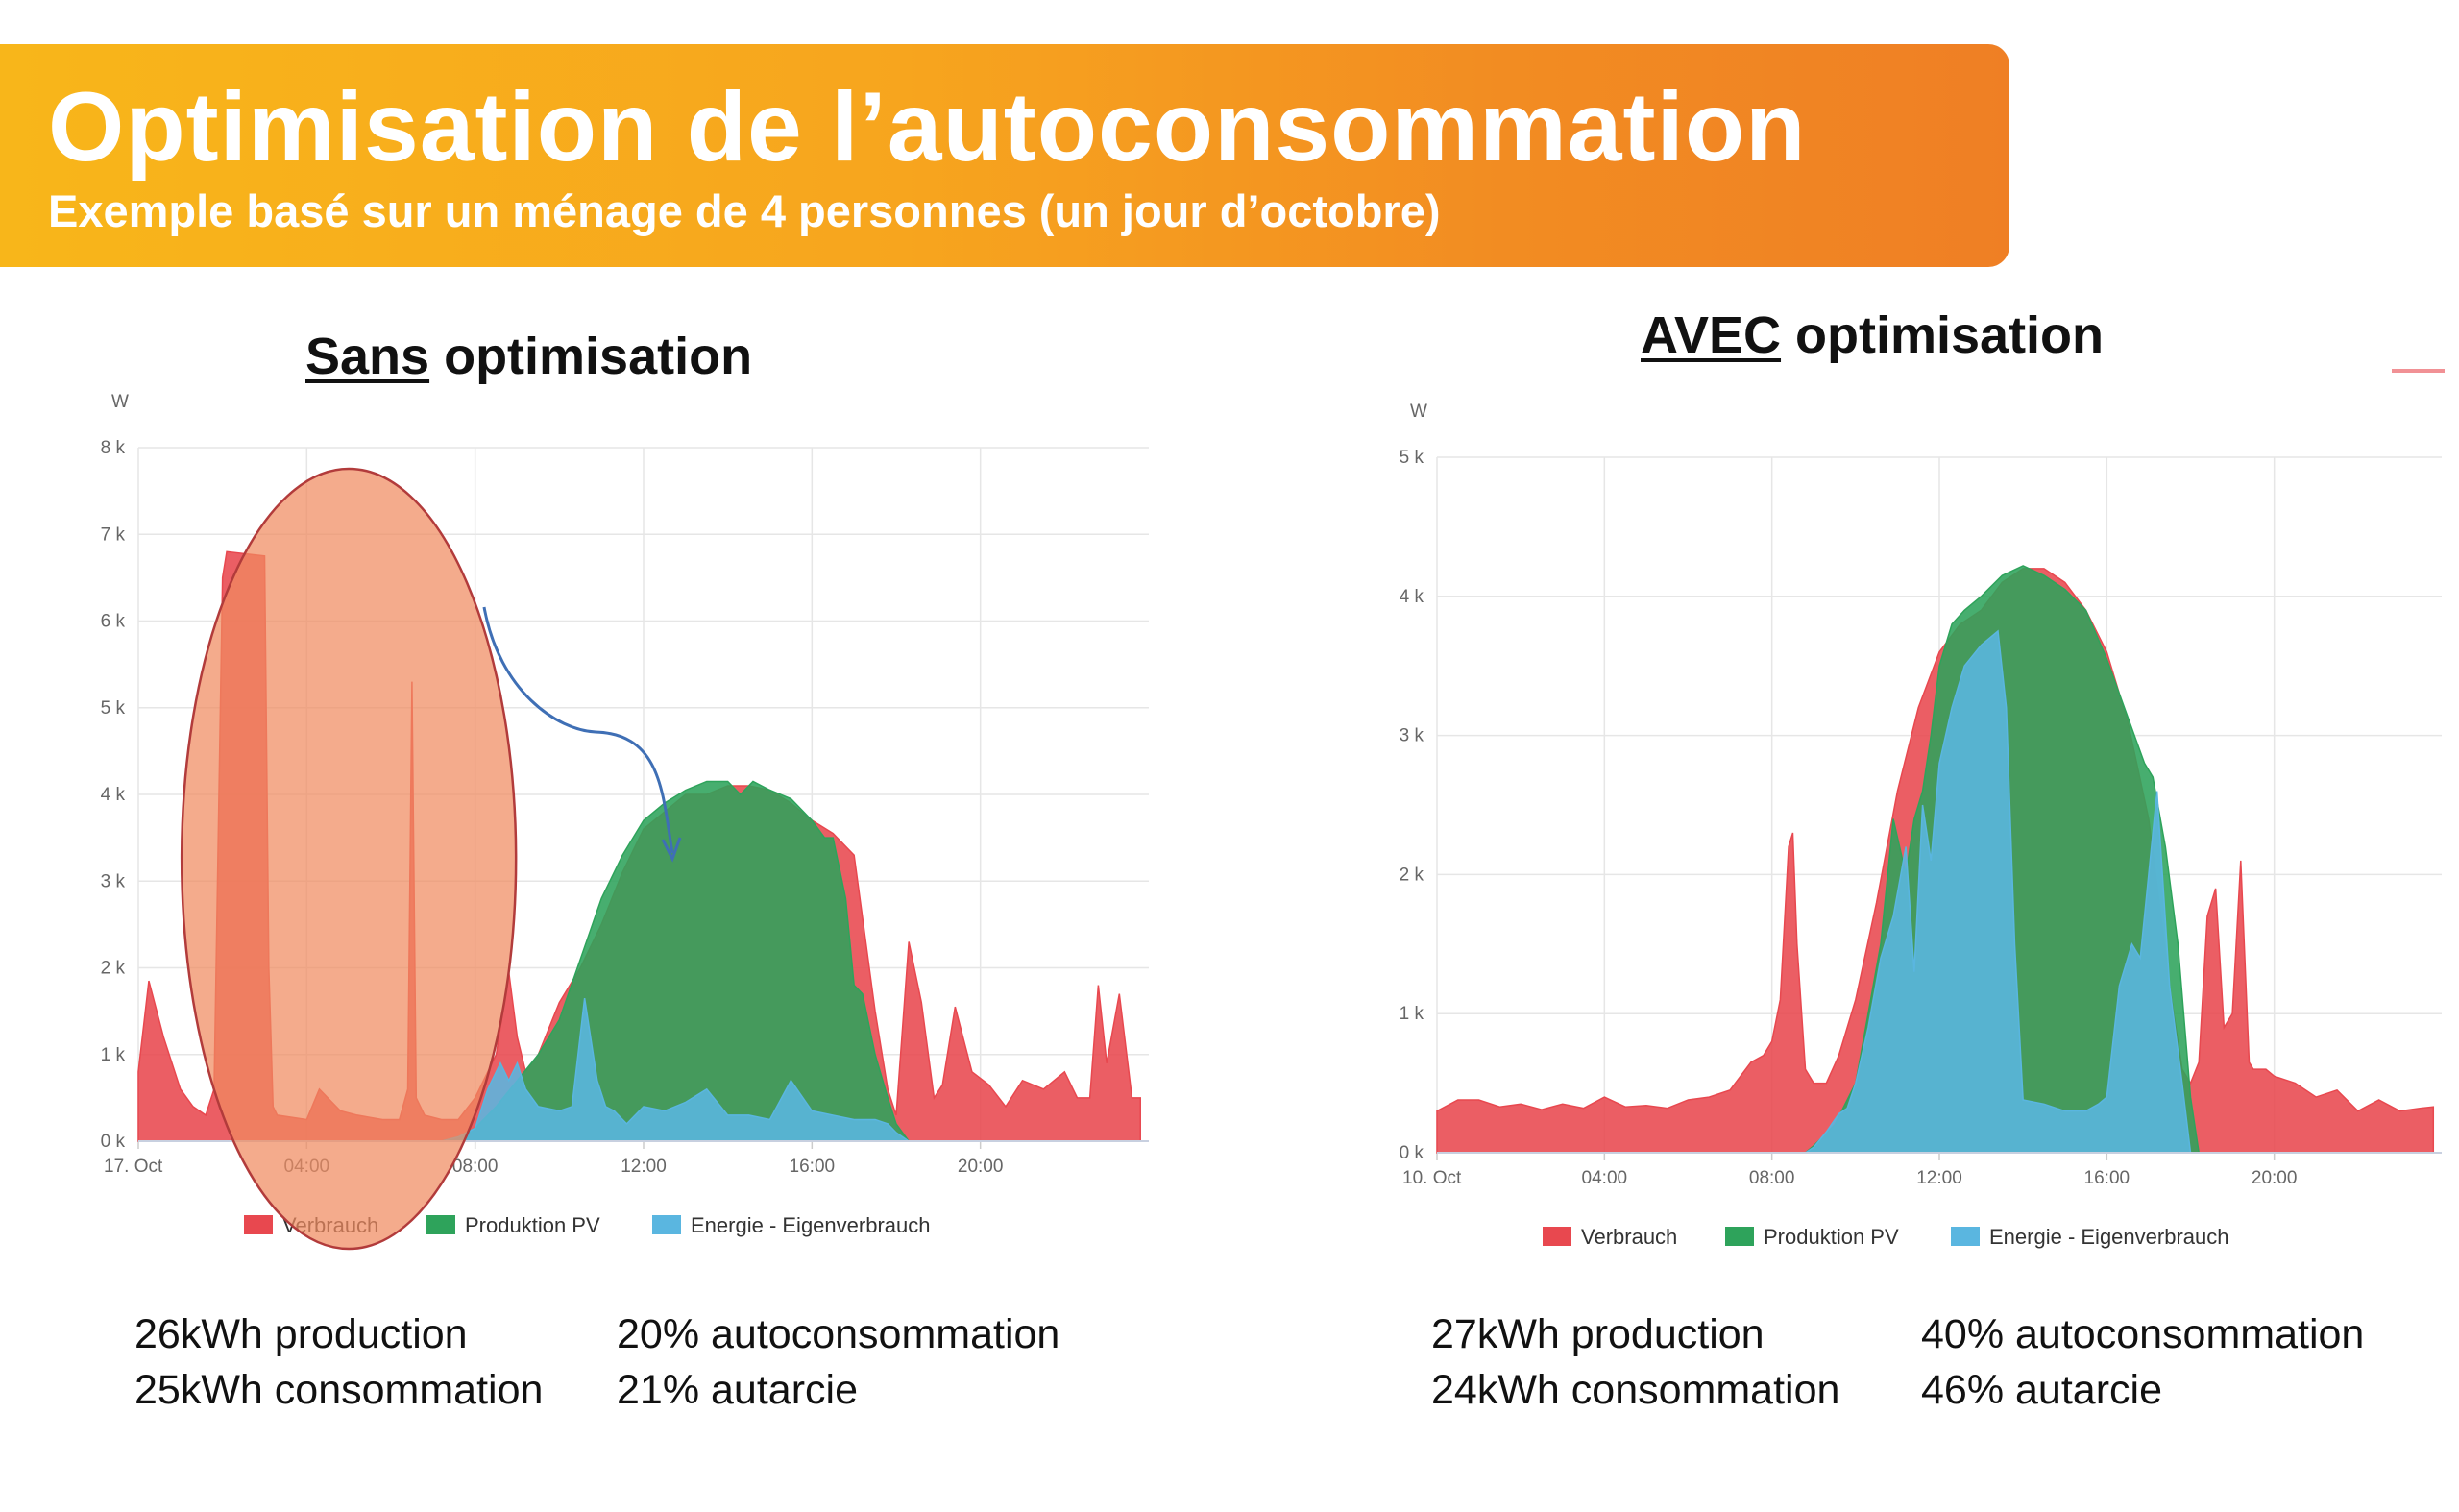  I want to click on right-y-tick-label: 1 k, so click(1412, 1014).